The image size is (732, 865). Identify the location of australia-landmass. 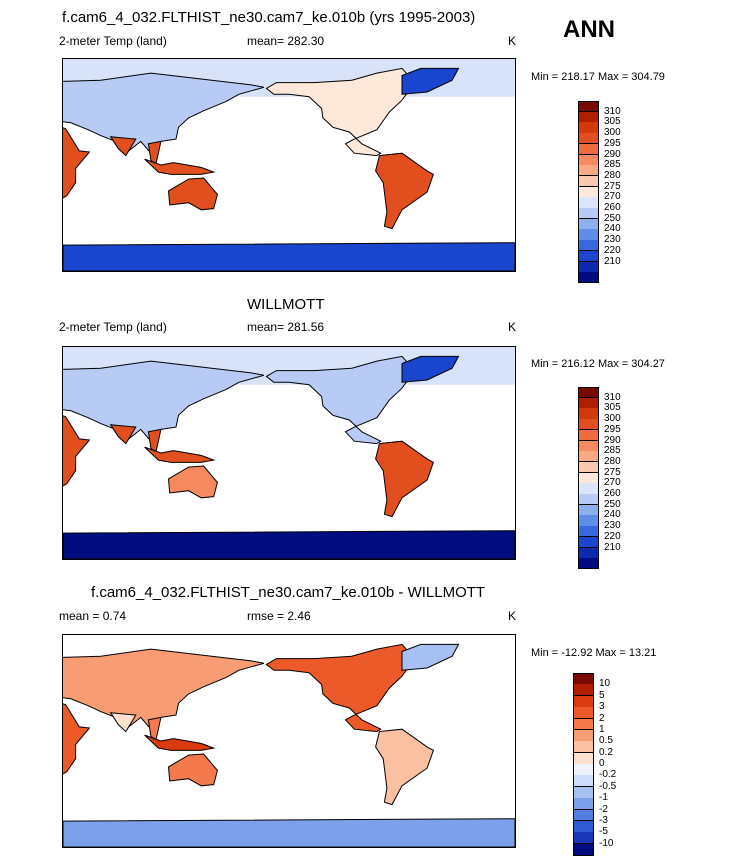
(192, 770).